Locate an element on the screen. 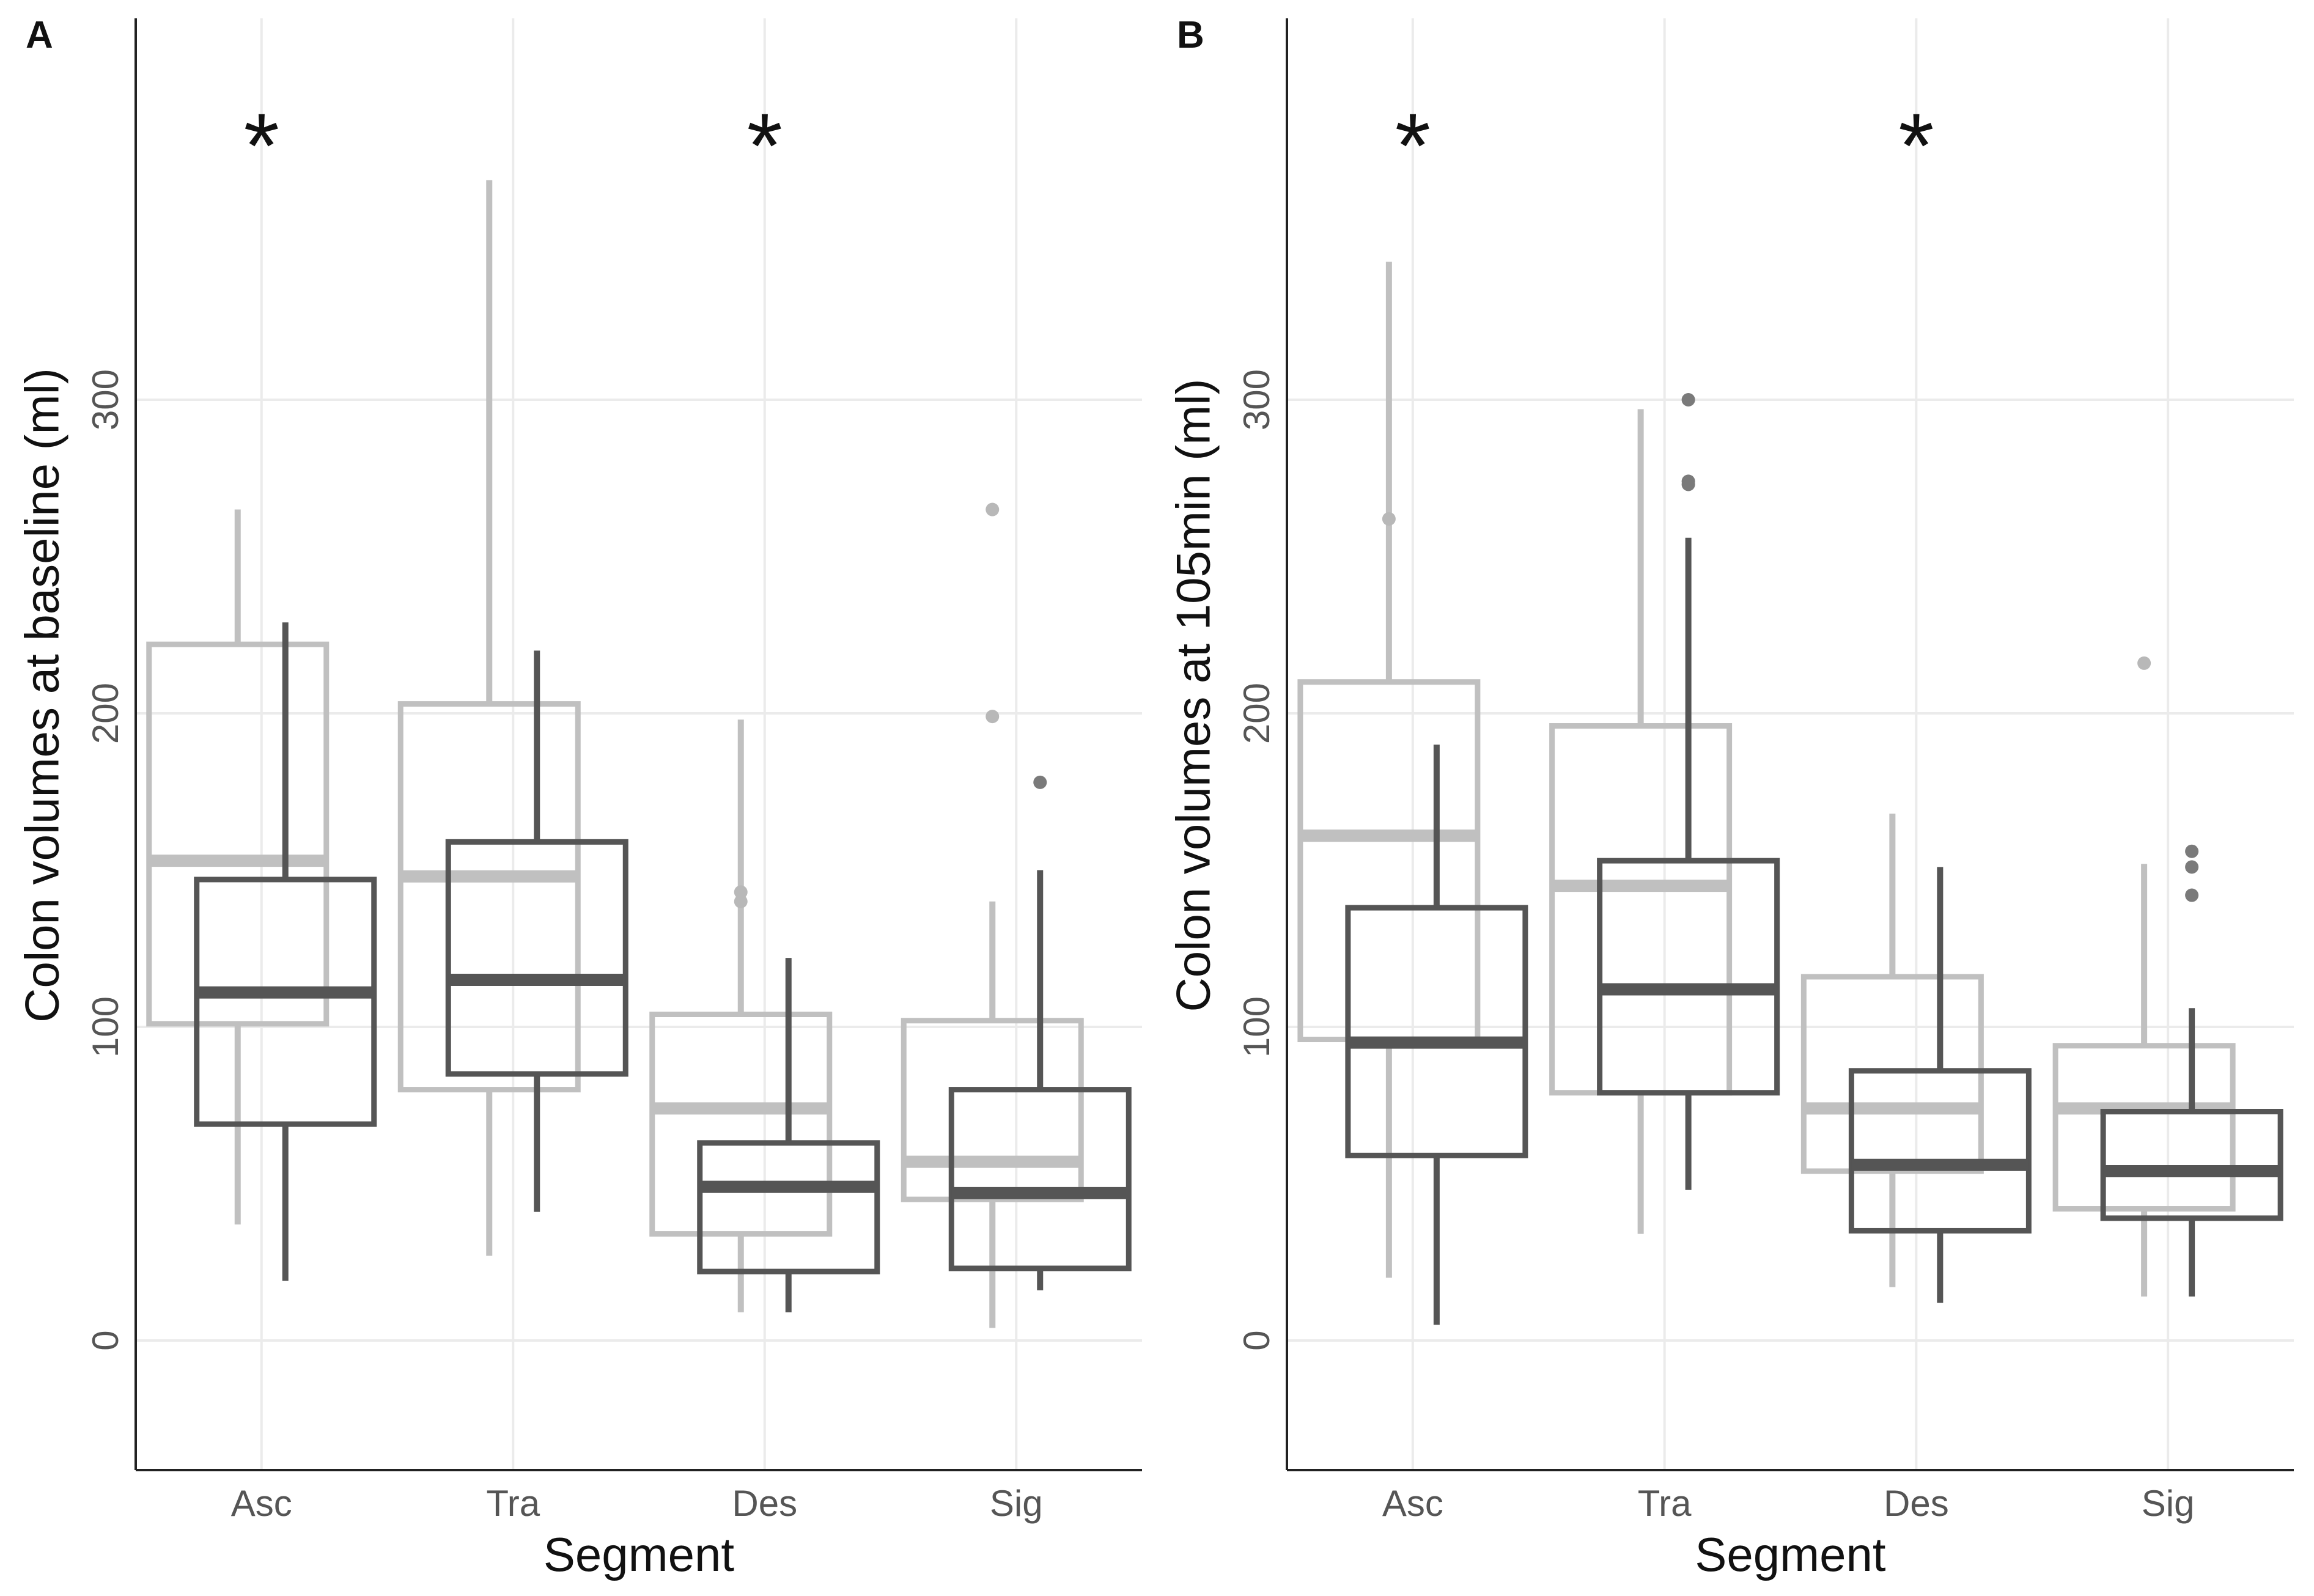  y-axis-title: Colon volumes at baseline (ml) is located at coordinates (42, 695).